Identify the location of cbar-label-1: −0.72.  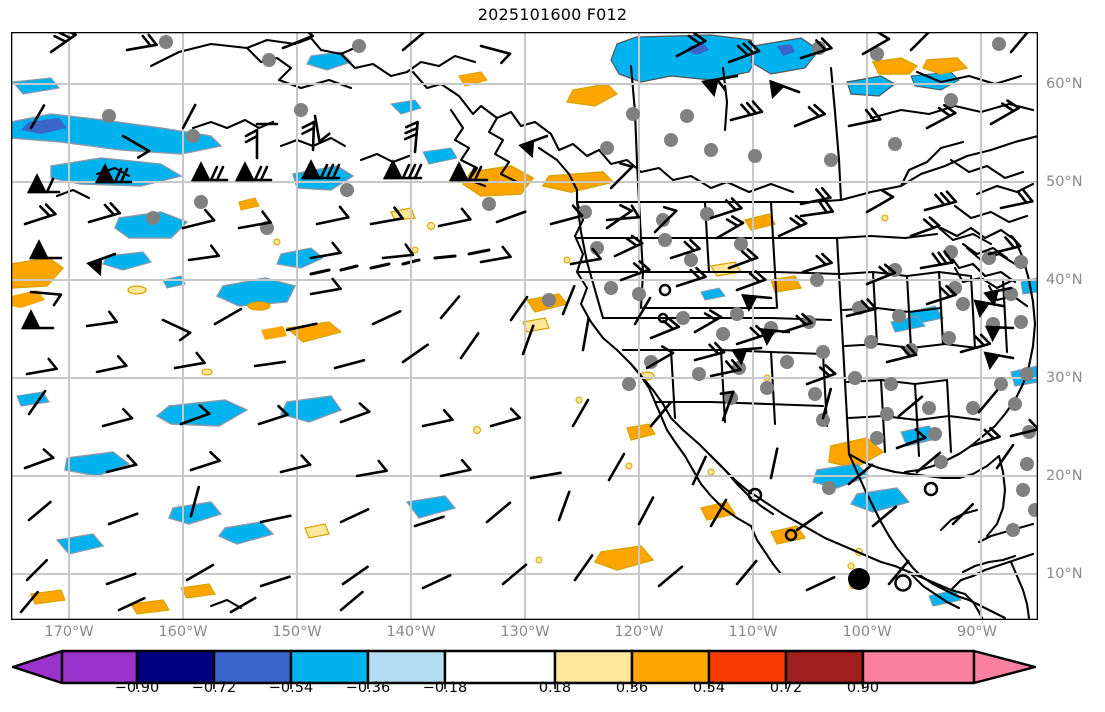
(214, 688).